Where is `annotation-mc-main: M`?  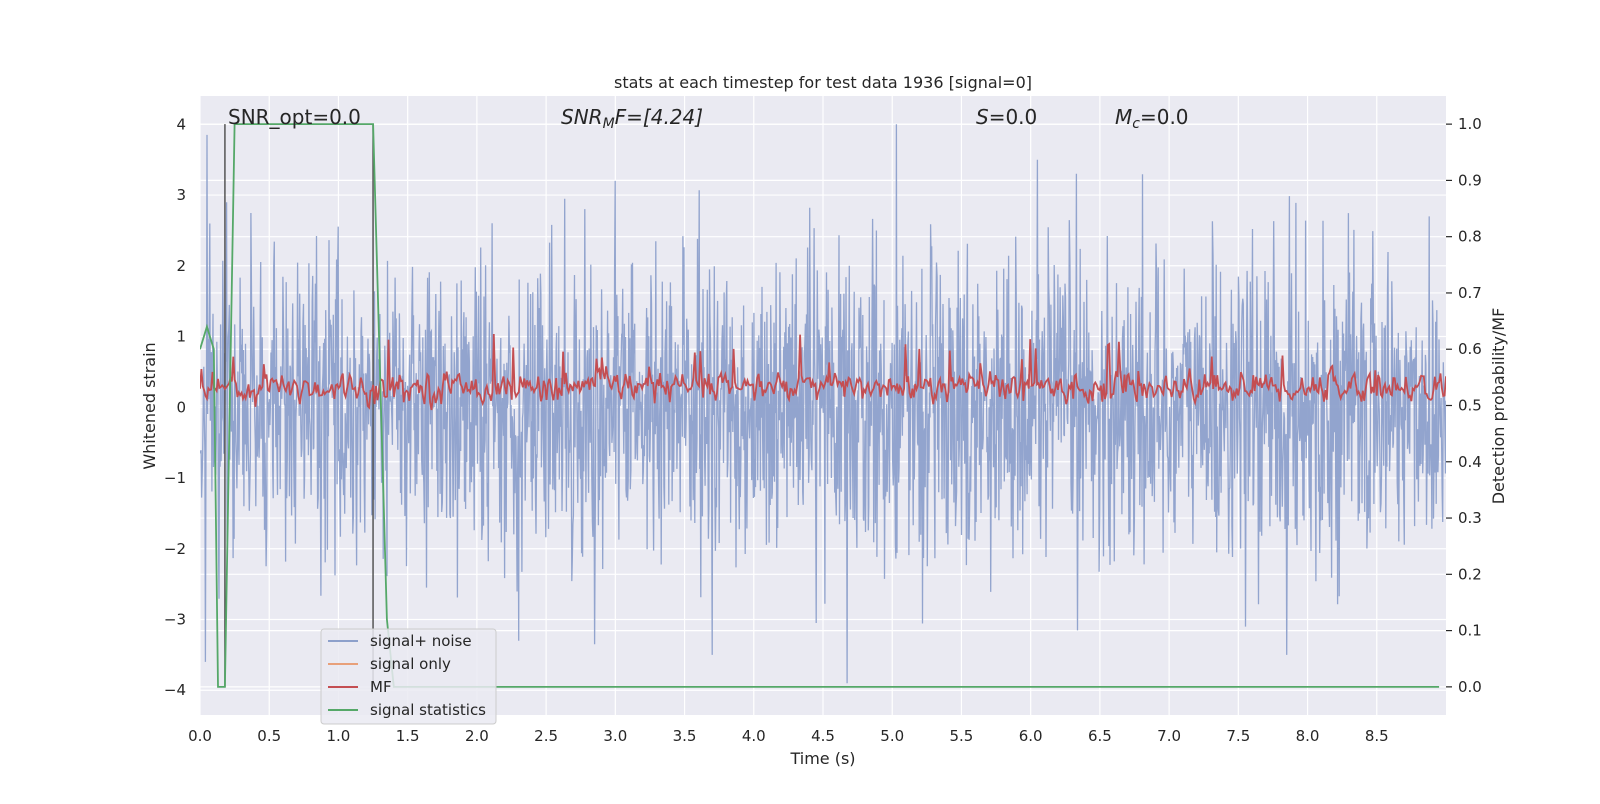
annotation-mc-main: M is located at coordinates (1123, 117).